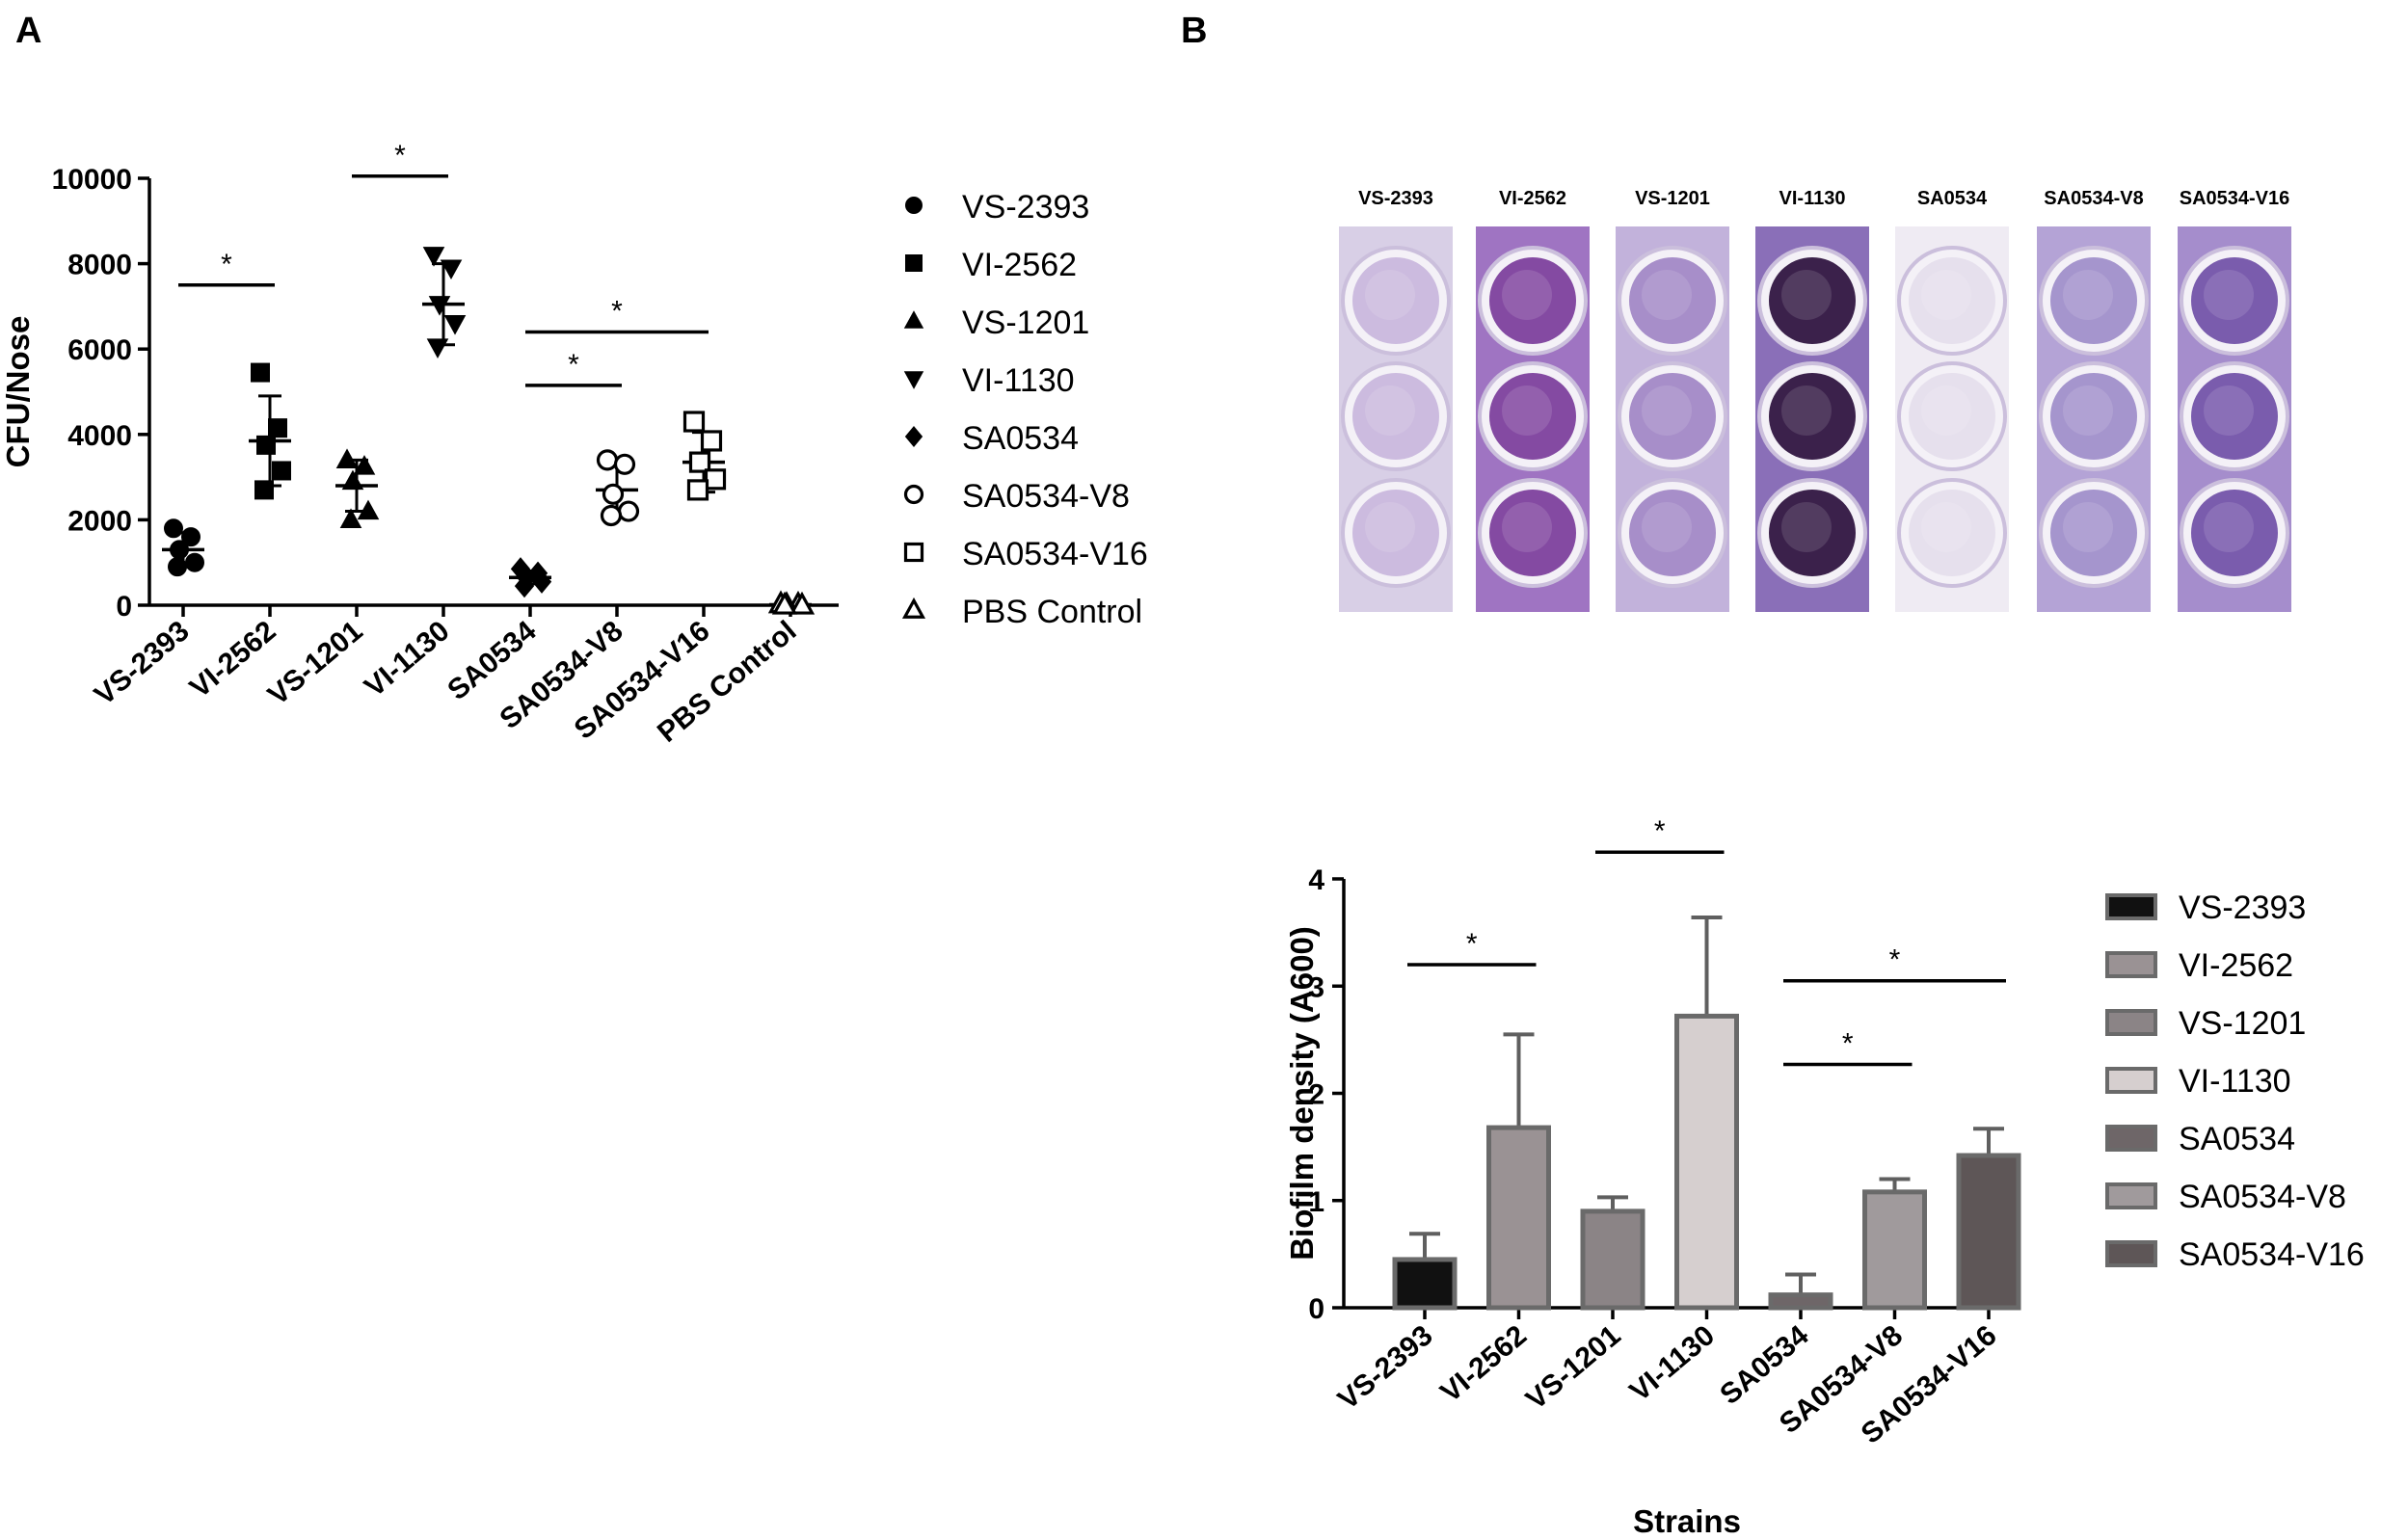  What do you see at coordinates (1706, 941) in the screenshot?
I see `panel-b-significance: * * * *` at bounding box center [1706, 941].